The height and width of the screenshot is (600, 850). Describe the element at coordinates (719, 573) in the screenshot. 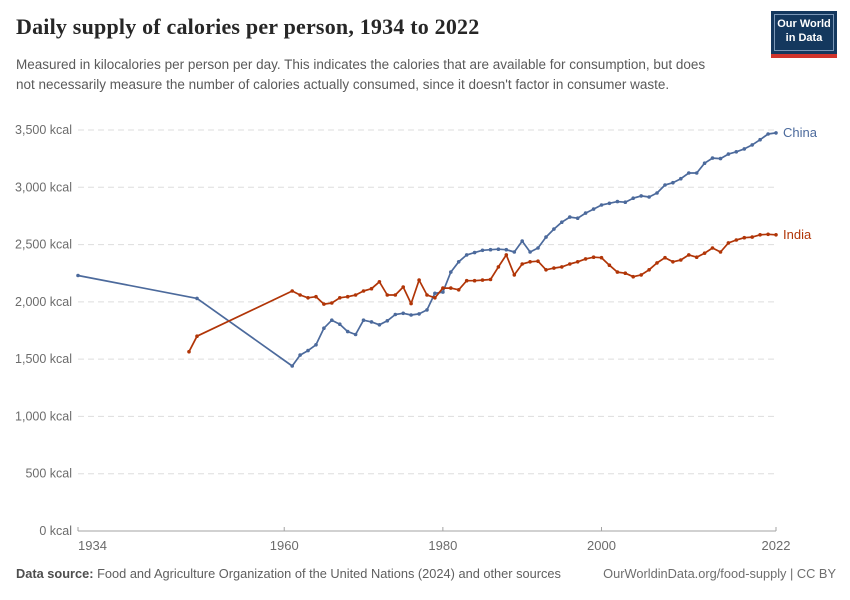

I see `owid-url-license-link: OurWorldinData.org/food-supply | CC BY` at that location.